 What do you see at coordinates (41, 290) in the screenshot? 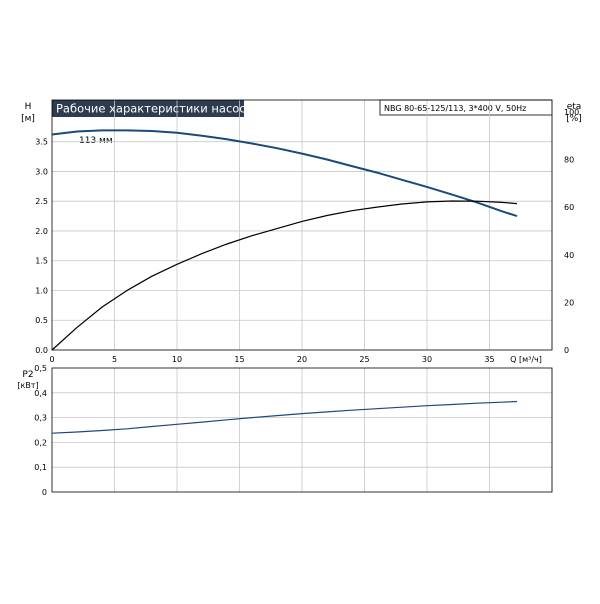
I see `y-tick-label: 1.0` at bounding box center [41, 290].